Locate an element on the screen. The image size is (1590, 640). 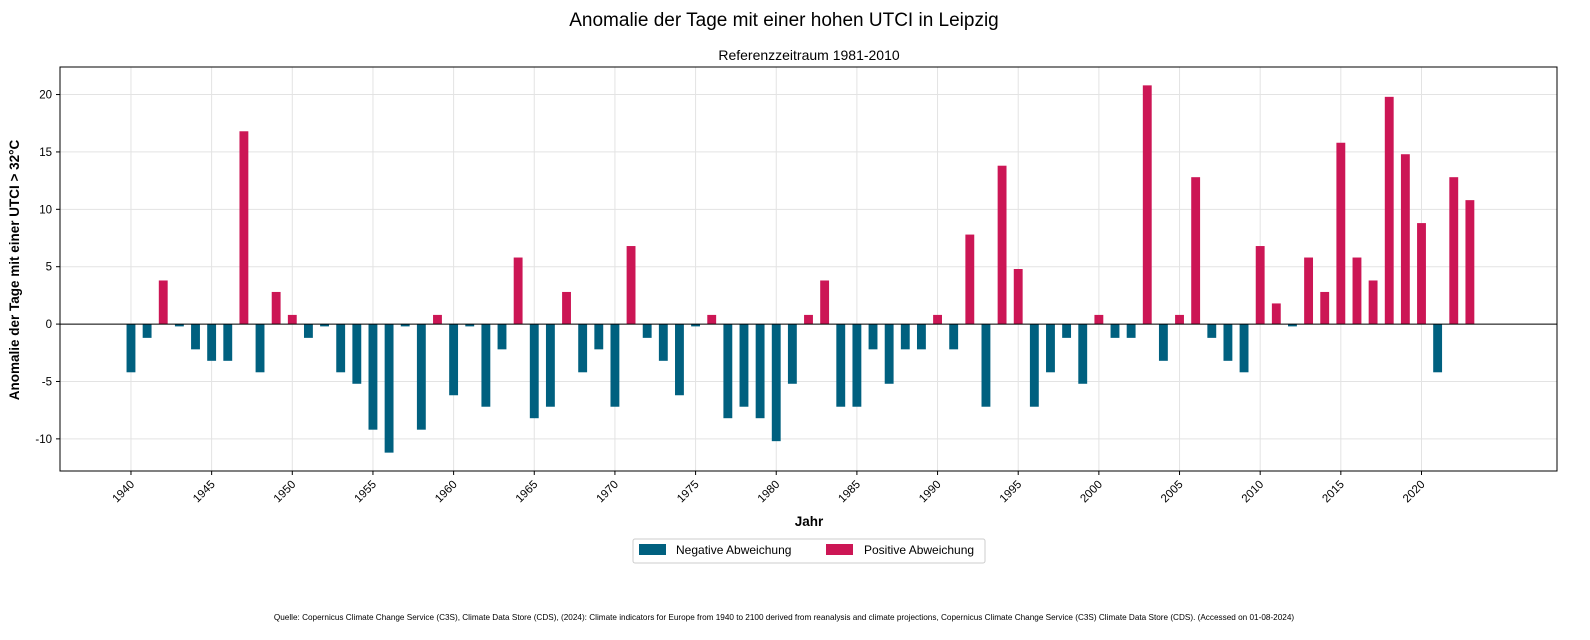
x-tick-label: 2015 is located at coordinates (1333, 492).